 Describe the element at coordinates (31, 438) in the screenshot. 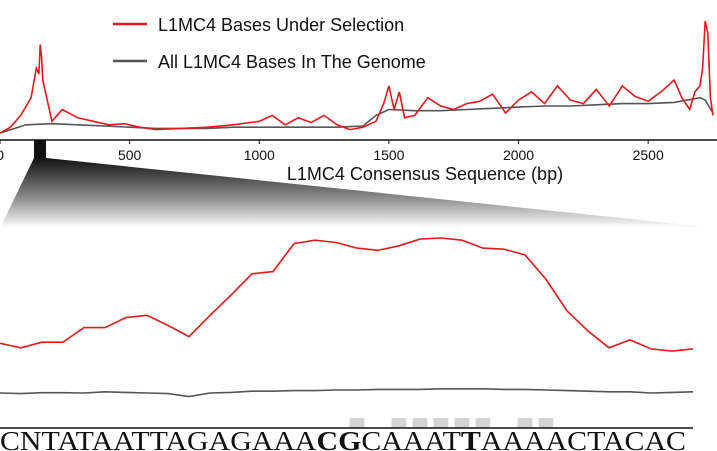

I see `sequence-letter: N` at that location.